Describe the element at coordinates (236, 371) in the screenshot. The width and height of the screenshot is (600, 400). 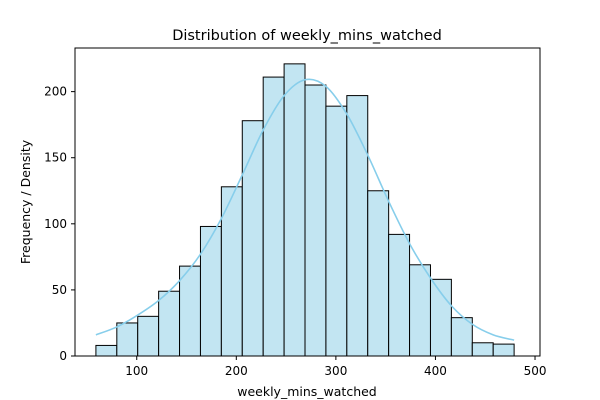
I see `x-tick-label: 200` at that location.